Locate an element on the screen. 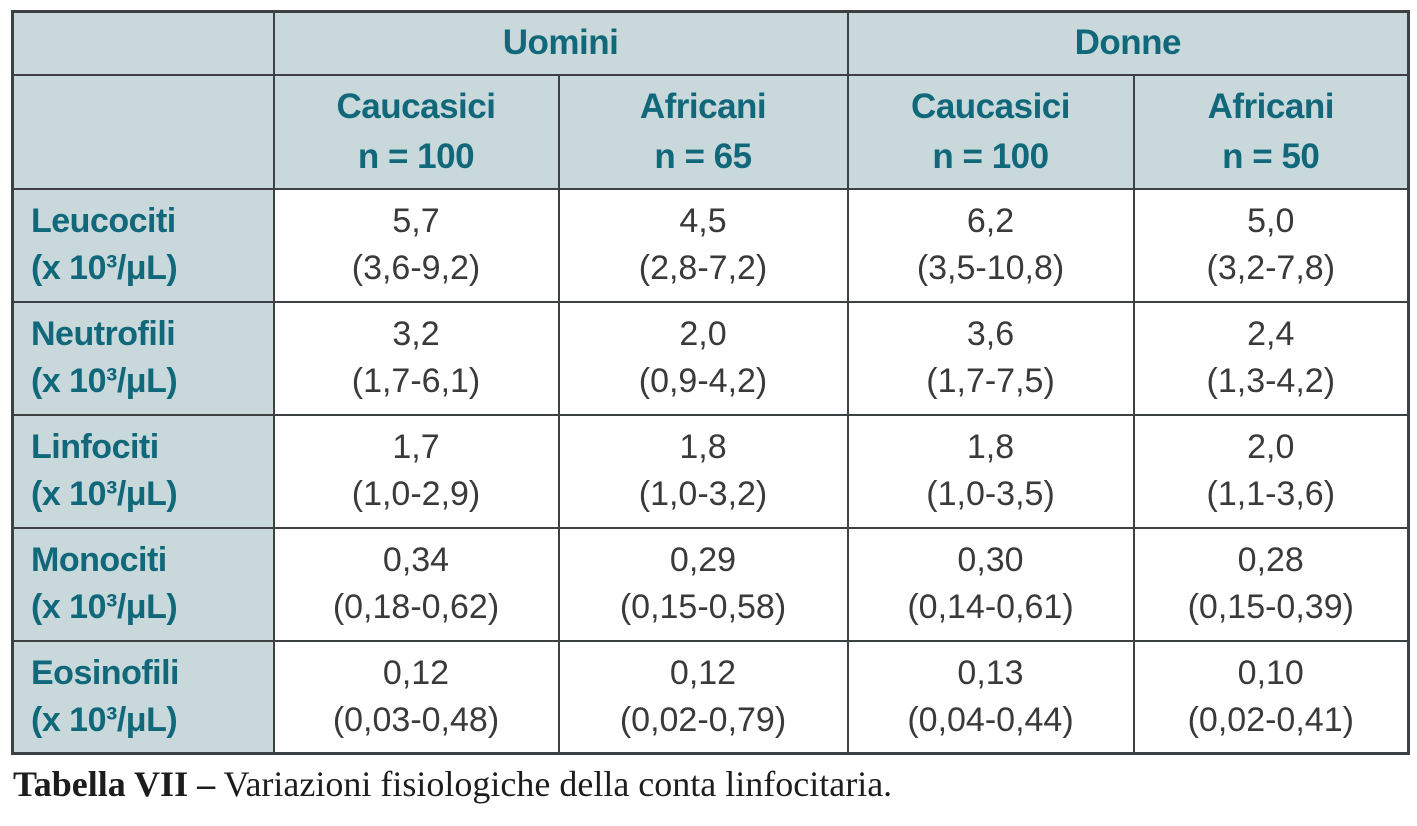 The width and height of the screenshot is (1417, 826). cell-range: (0,9-4,2) is located at coordinates (703, 381).